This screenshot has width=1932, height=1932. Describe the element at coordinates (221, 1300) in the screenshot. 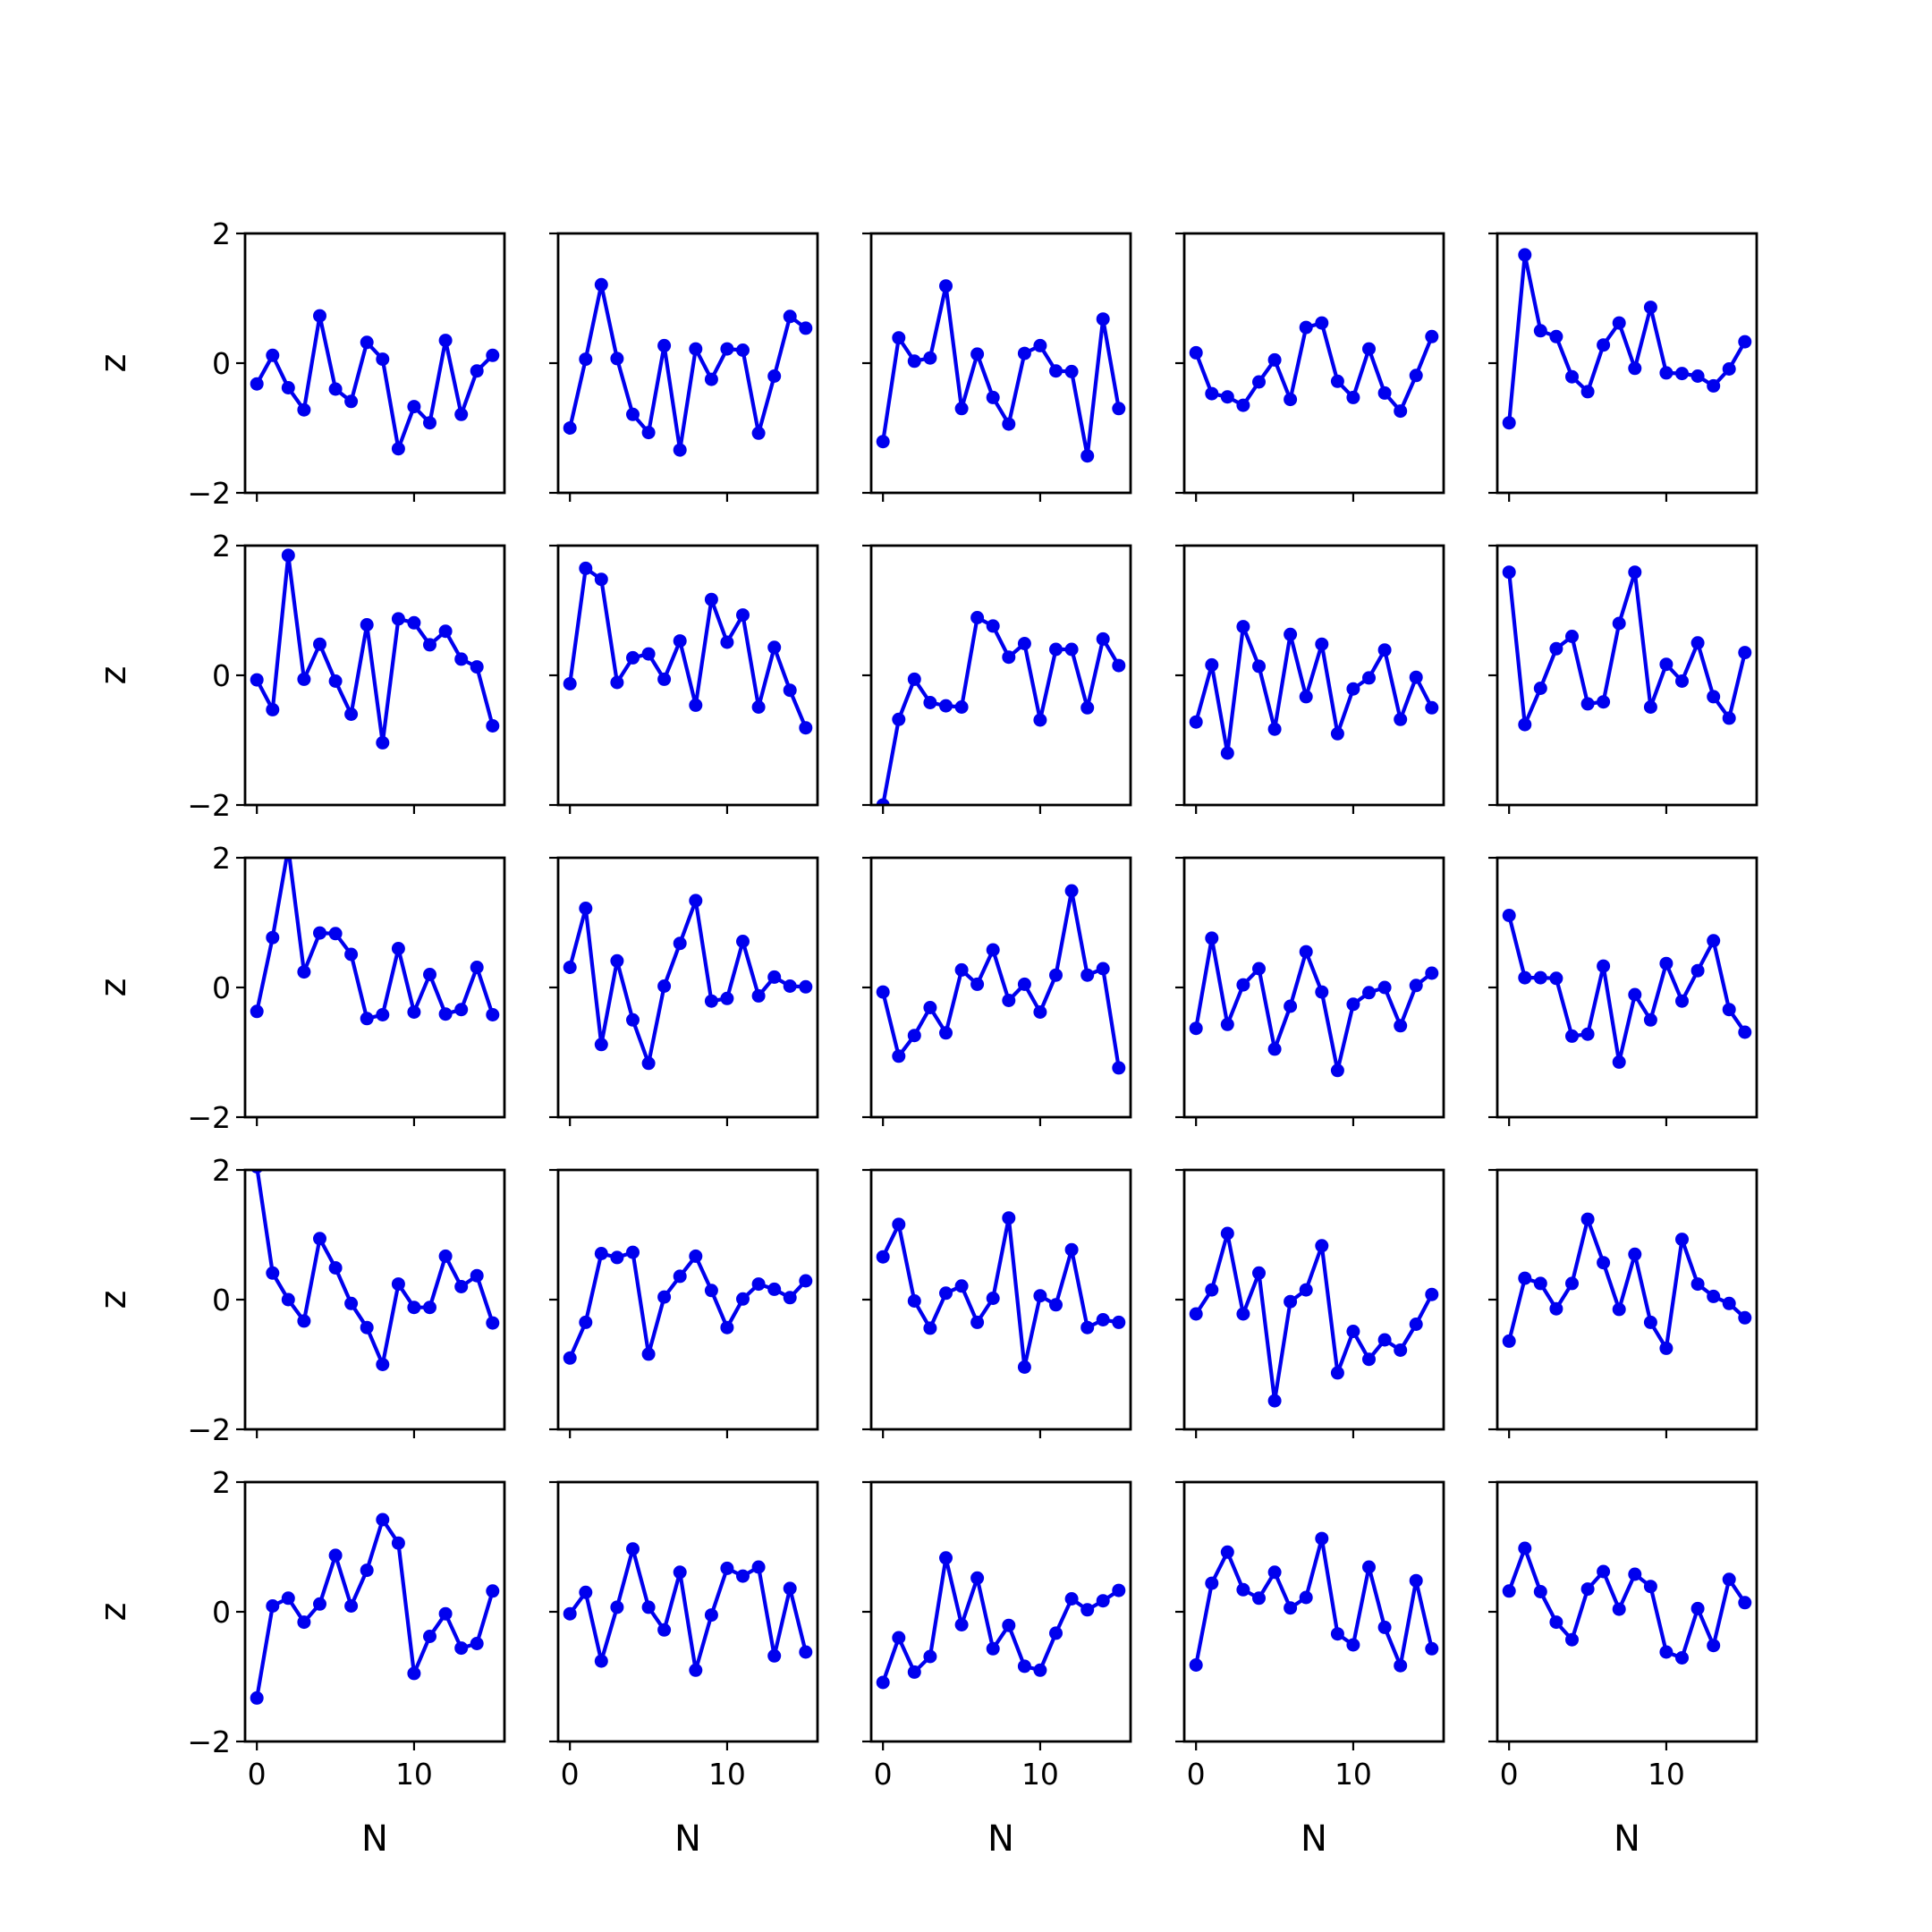

I see `y-tick-label: 0` at that location.